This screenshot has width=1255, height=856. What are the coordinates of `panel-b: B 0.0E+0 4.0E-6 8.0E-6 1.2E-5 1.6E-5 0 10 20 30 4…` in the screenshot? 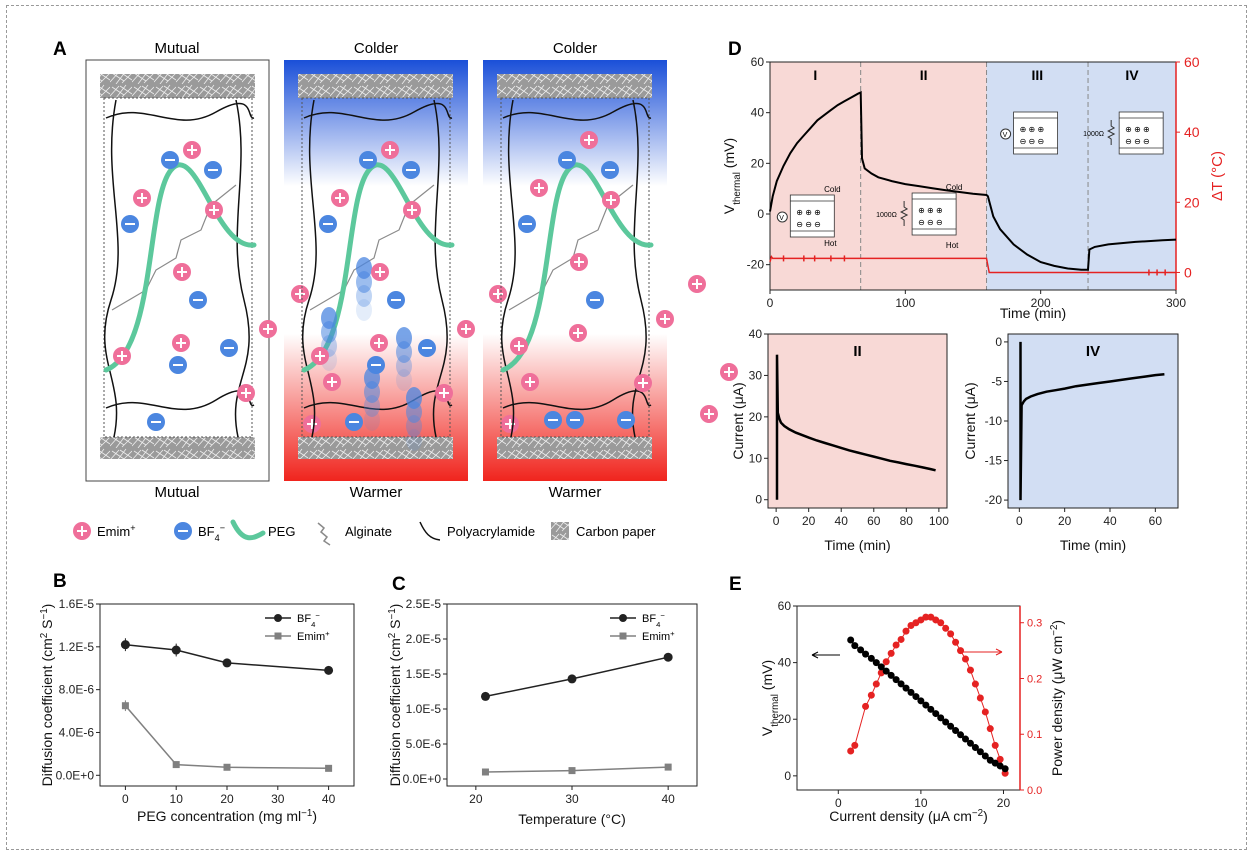 It's located at (197, 697).